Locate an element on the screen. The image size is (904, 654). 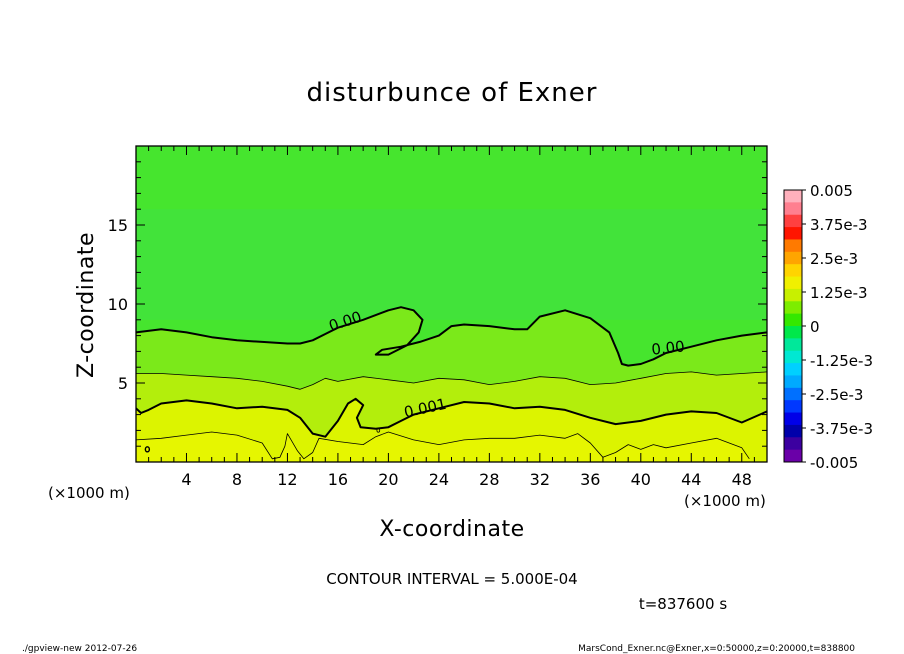
time-text: t=837600 s is located at coordinates (683, 604).